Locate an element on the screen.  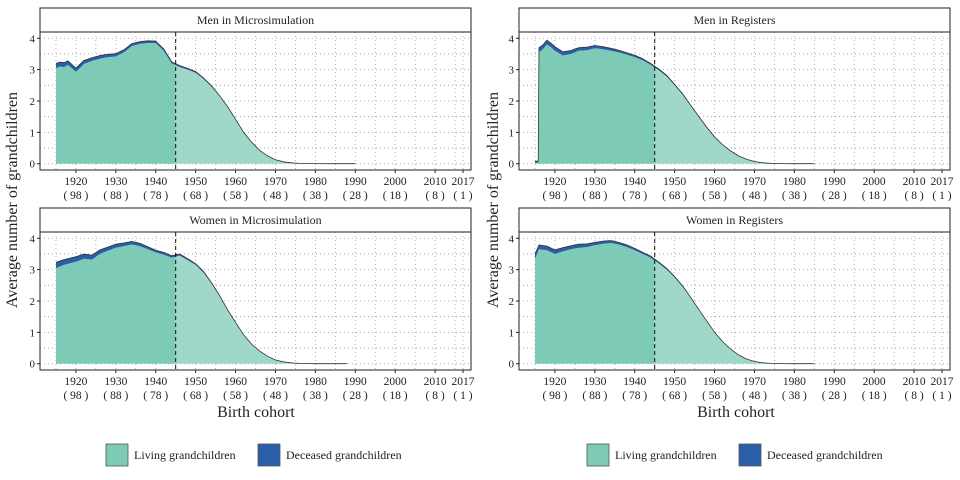
x-tick-label: 2010 is located at coordinates (914, 382).